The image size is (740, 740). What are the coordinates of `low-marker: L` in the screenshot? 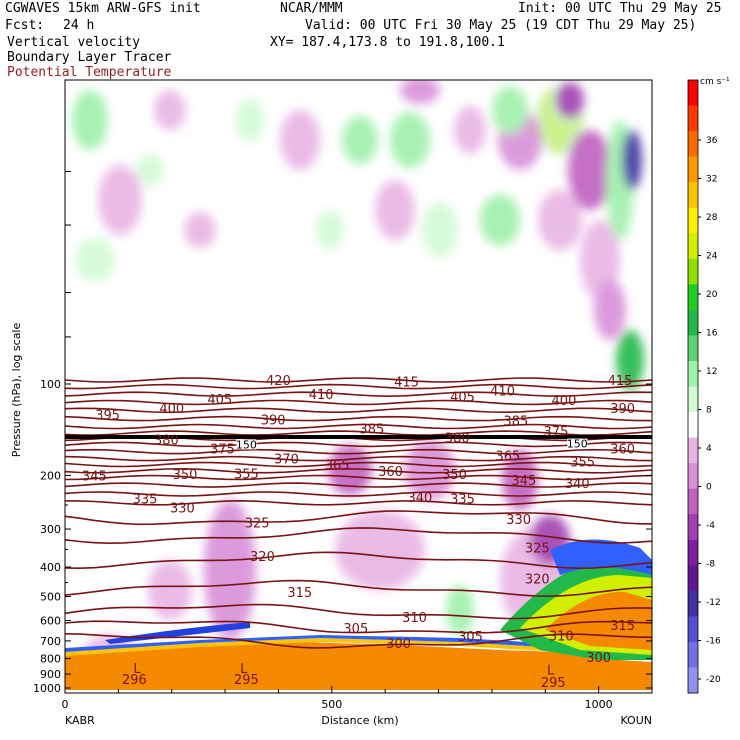 It's located at (244, 669).